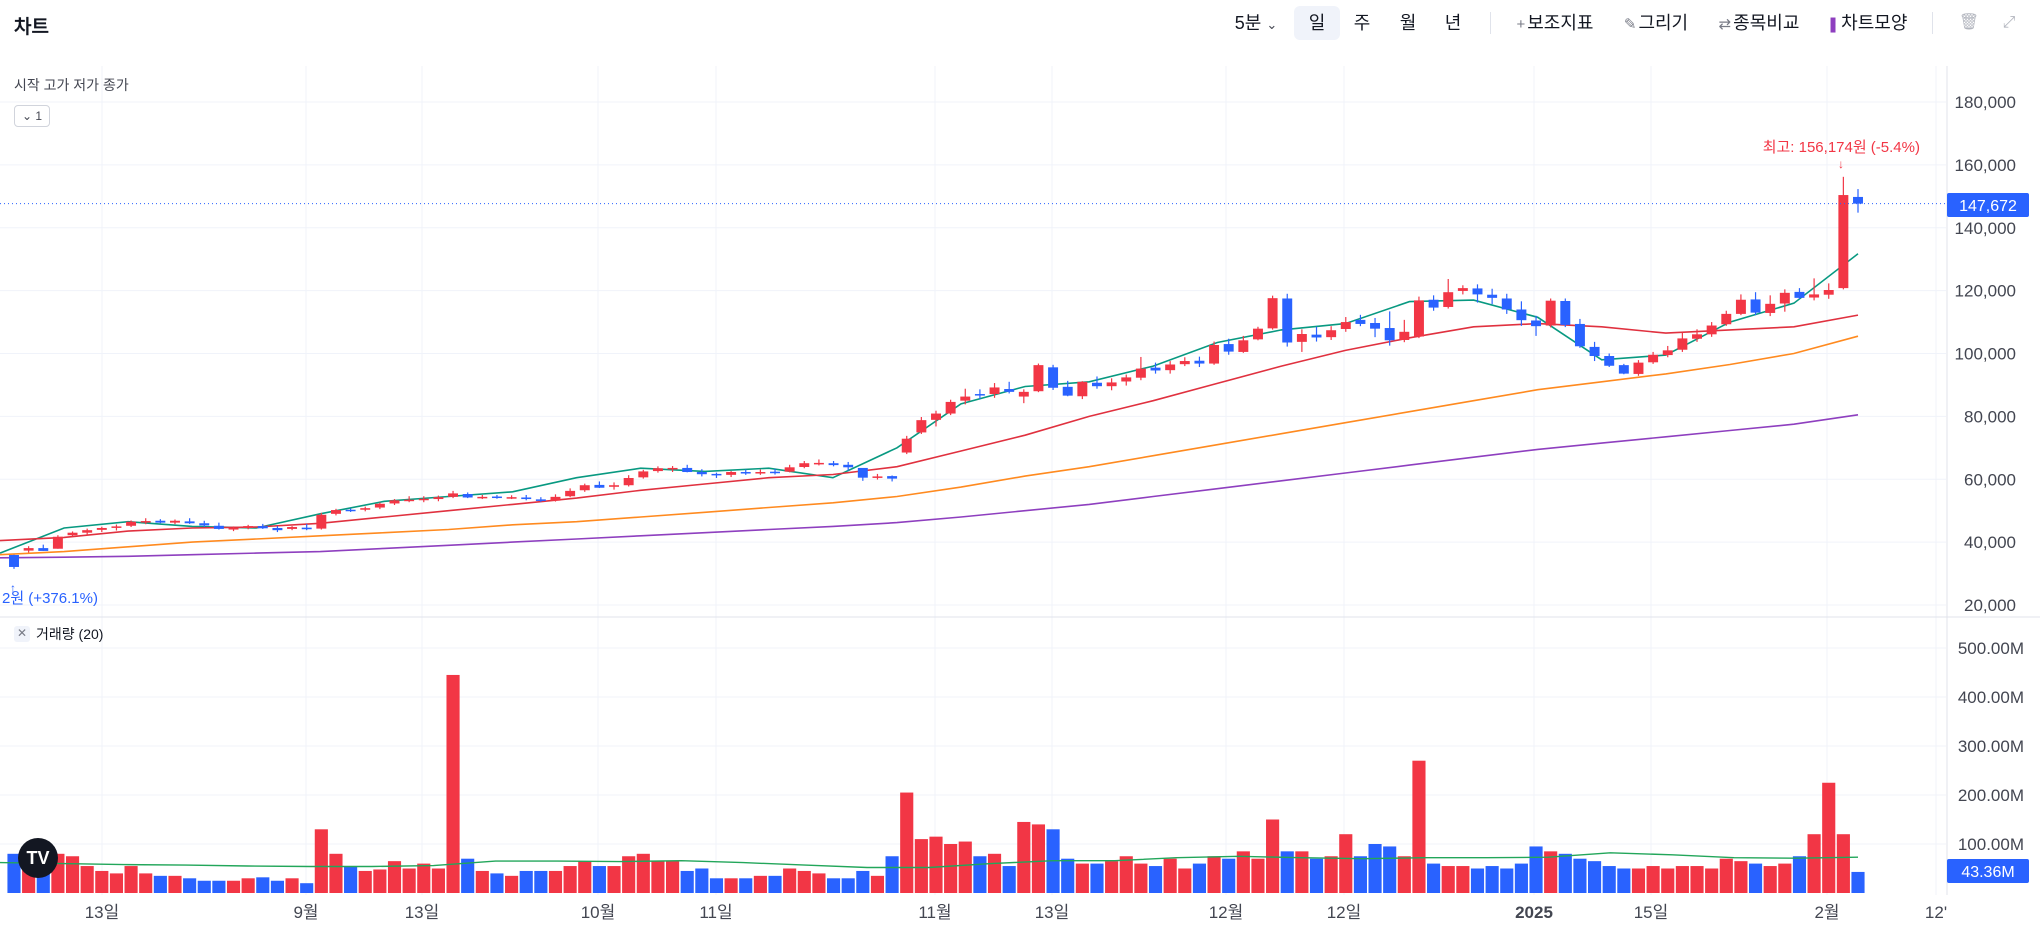  I want to click on period-day-button: 일, so click(1317, 23).